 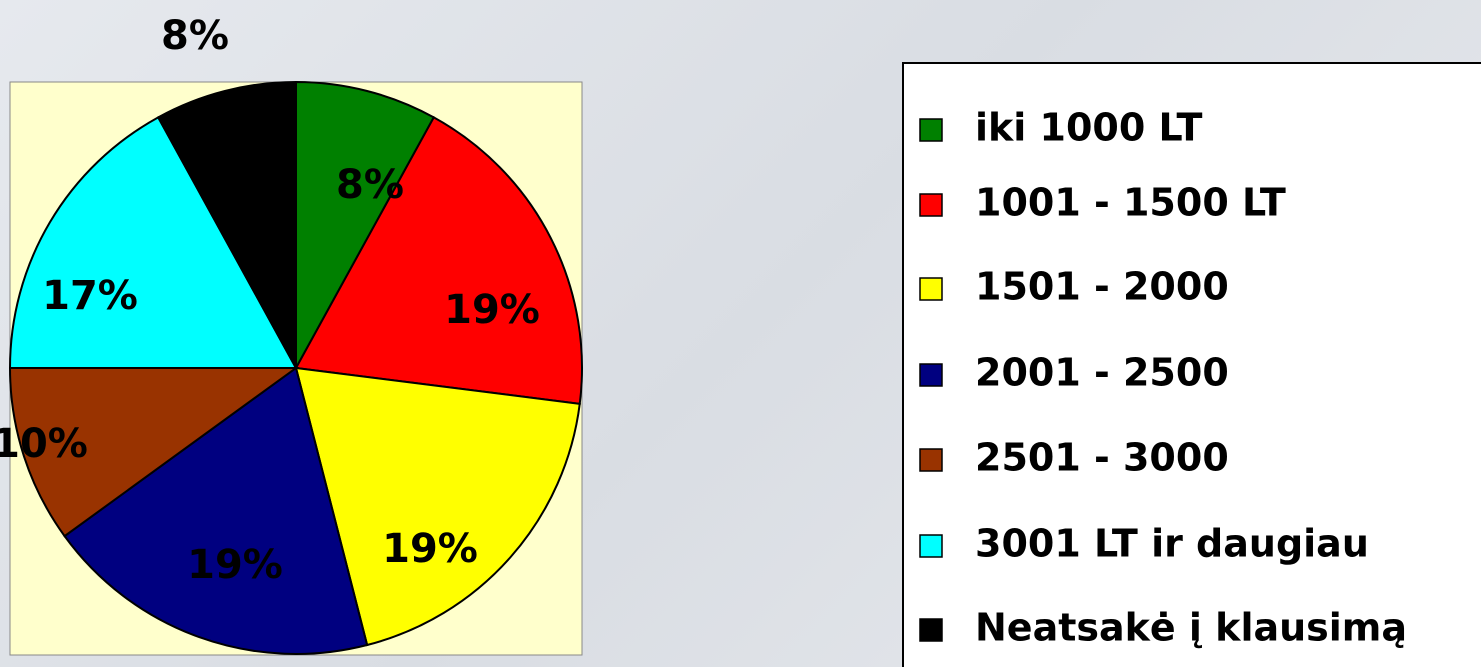 I want to click on data-label: 10%, so click(x=44, y=444).